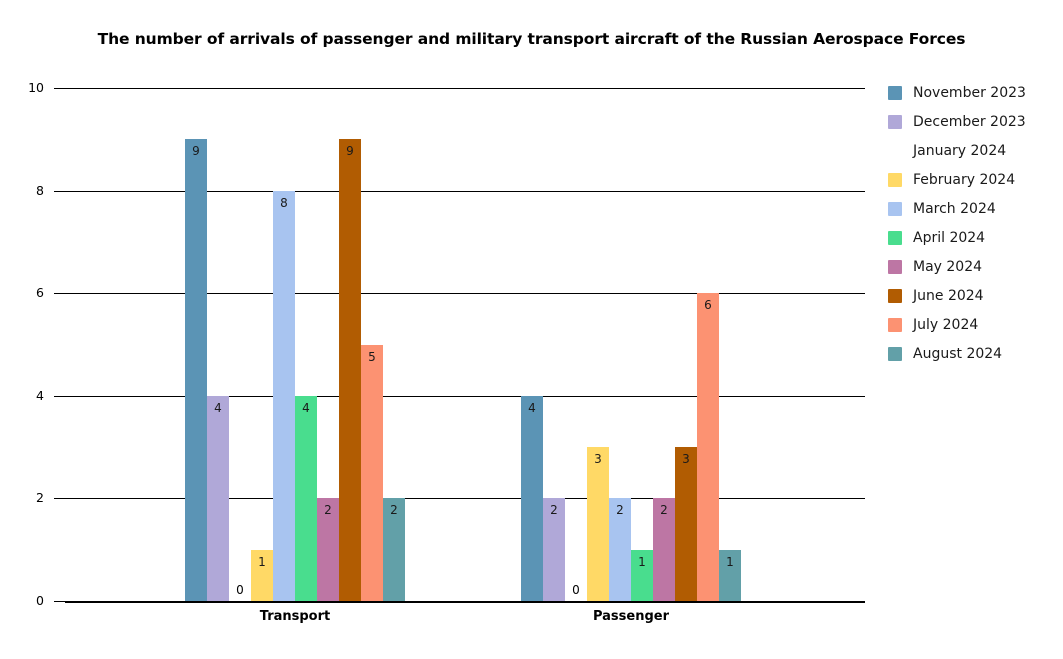 This screenshot has height=659, width=1063. I want to click on legend-item: January 2024, so click(975, 150).